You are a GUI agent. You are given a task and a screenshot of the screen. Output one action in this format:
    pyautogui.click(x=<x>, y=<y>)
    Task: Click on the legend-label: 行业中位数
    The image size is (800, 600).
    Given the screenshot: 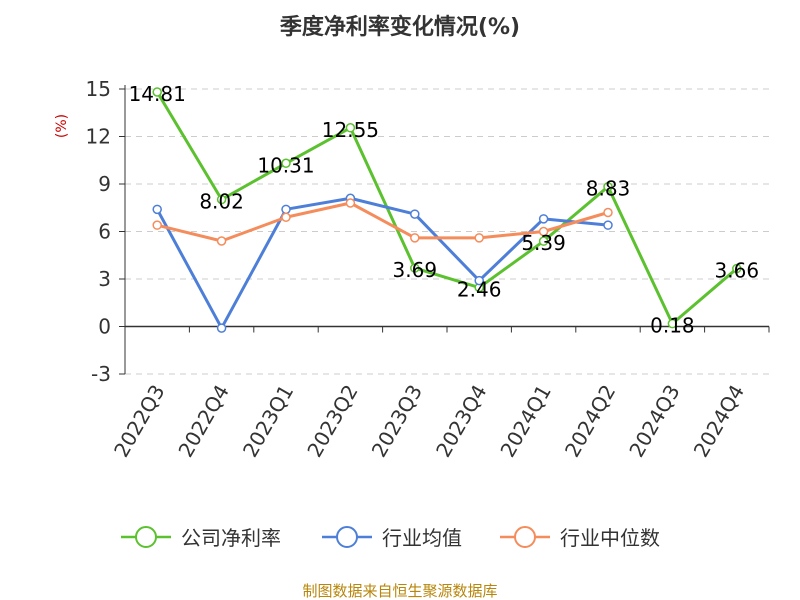 What is the action you would take?
    pyautogui.click(x=610, y=538)
    